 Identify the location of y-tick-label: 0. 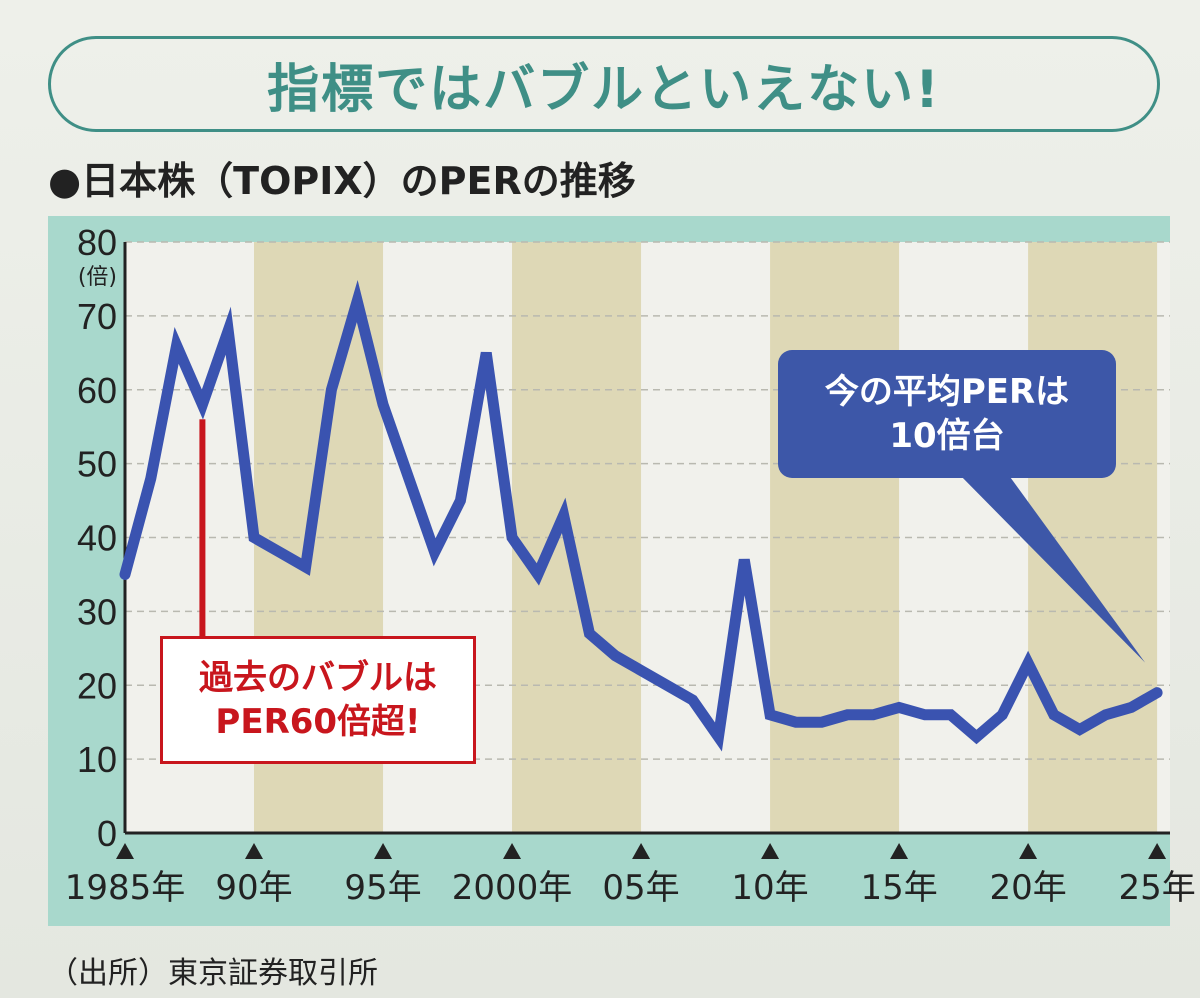
(107, 833).